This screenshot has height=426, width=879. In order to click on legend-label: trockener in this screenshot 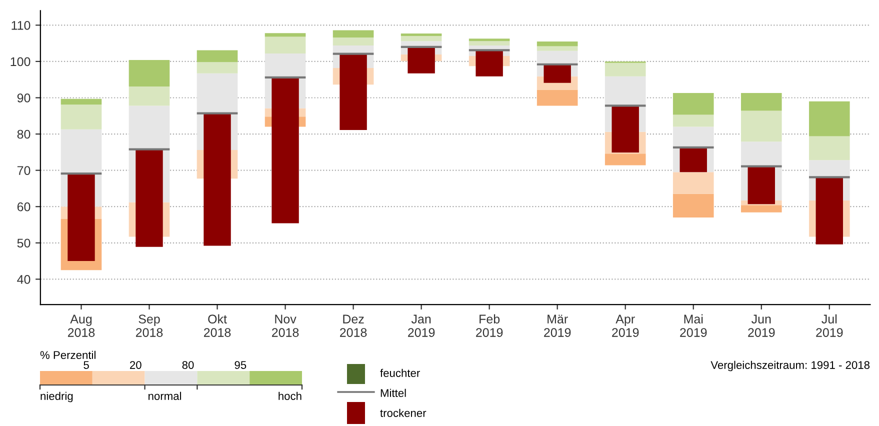, I will do `click(403, 412)`.